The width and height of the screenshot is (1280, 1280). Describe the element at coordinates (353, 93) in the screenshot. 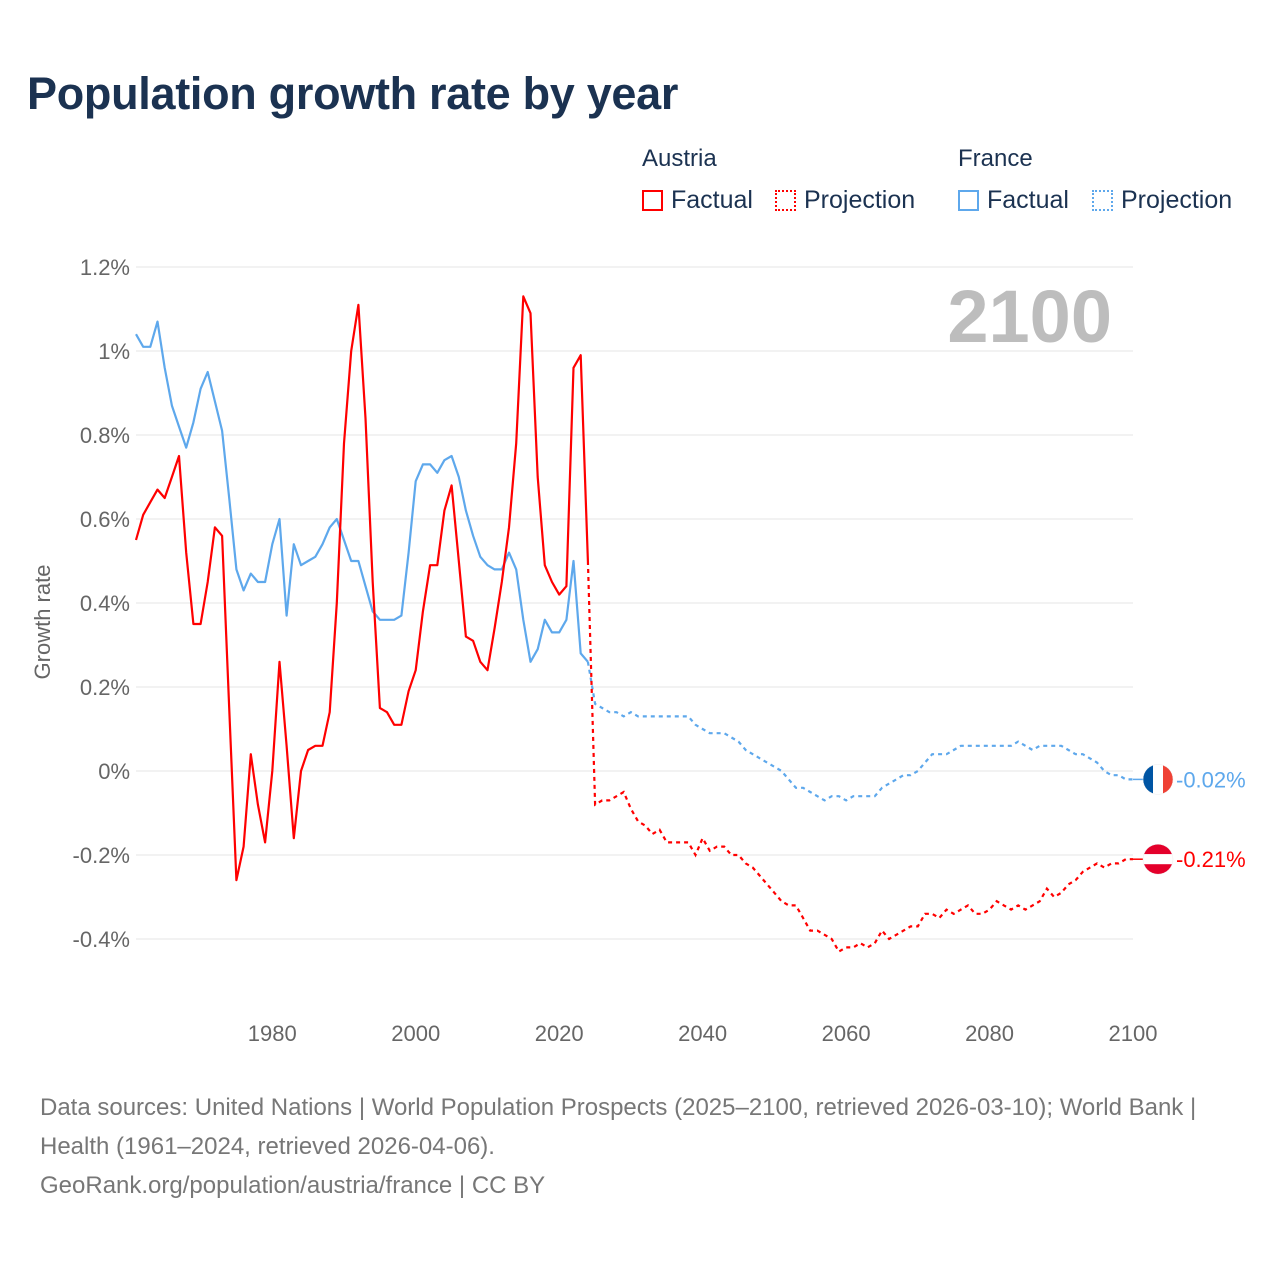

I see `chart-title: Population growth rate by year` at that location.